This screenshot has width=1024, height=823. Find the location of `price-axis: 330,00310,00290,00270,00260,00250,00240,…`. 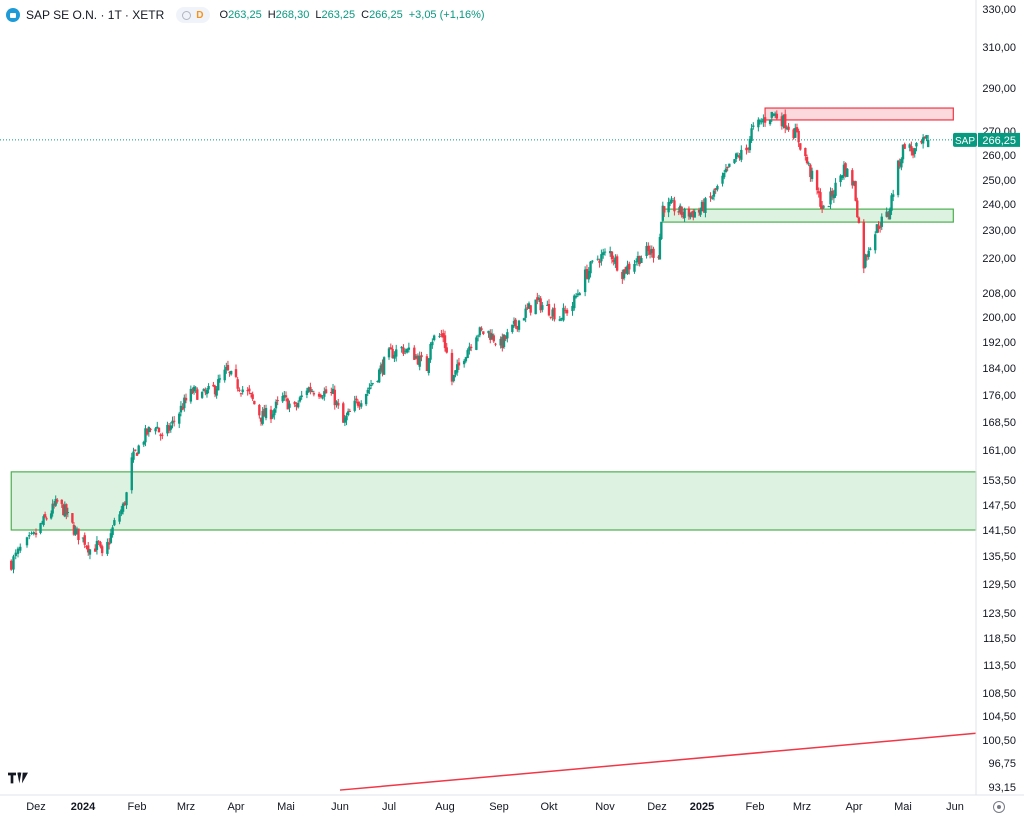

price-axis: 330,00310,00290,00270,00260,00250,00240,… is located at coordinates (986, 397).